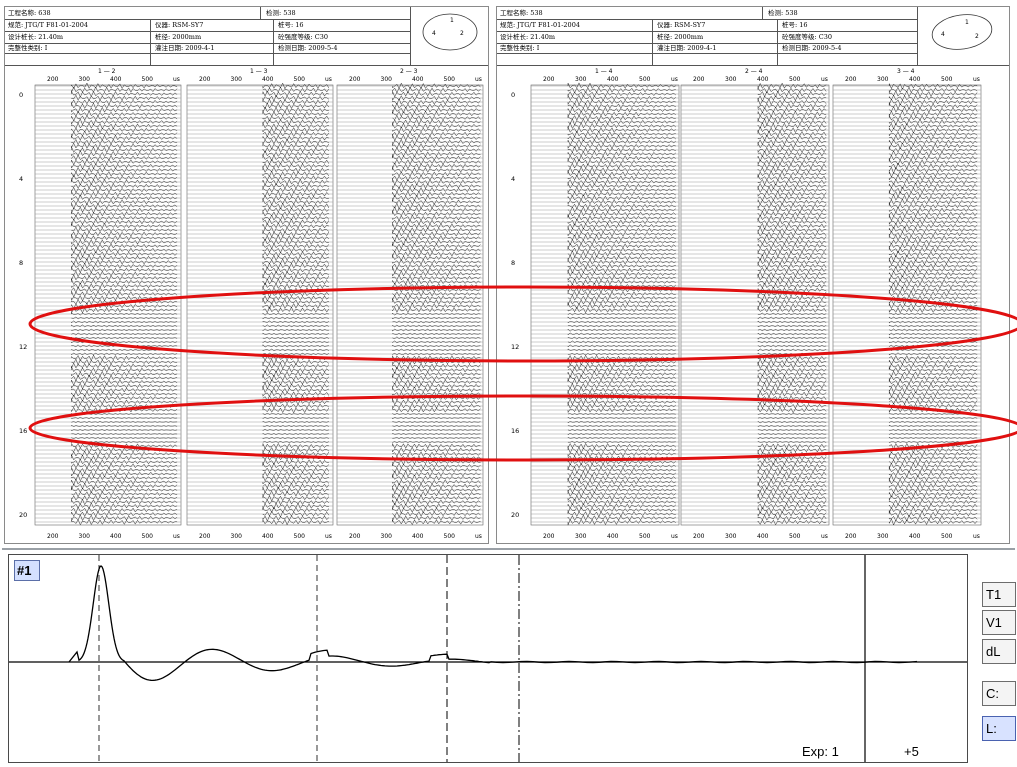 The width and height of the screenshot is (1017, 767). I want to click on defect-ellipse-lower, so click(522, 428).